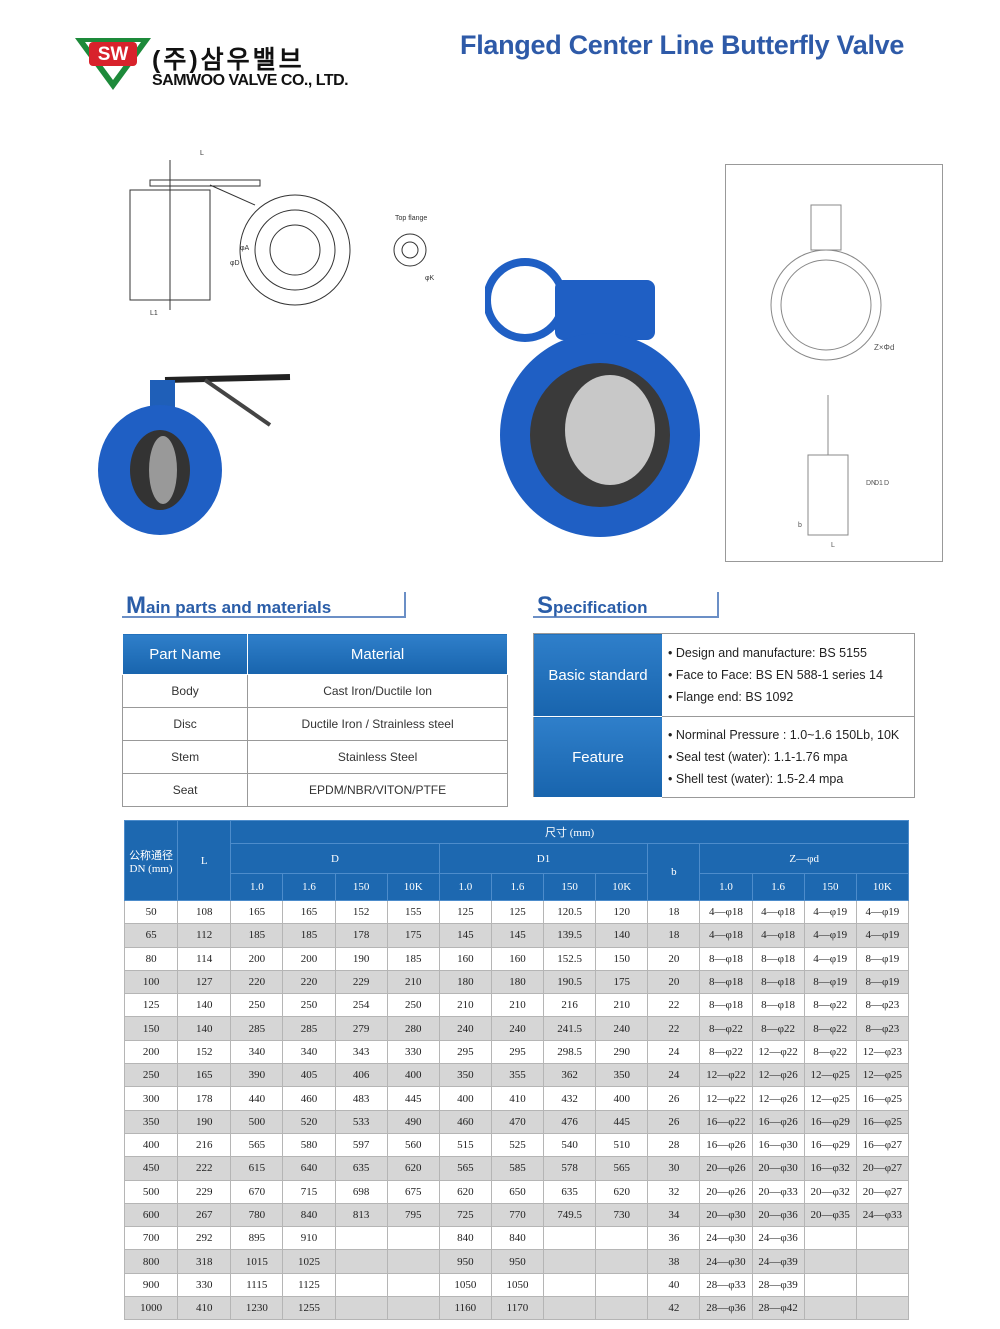  What do you see at coordinates (204, 1308) in the screenshot?
I see `cell: 410` at bounding box center [204, 1308].